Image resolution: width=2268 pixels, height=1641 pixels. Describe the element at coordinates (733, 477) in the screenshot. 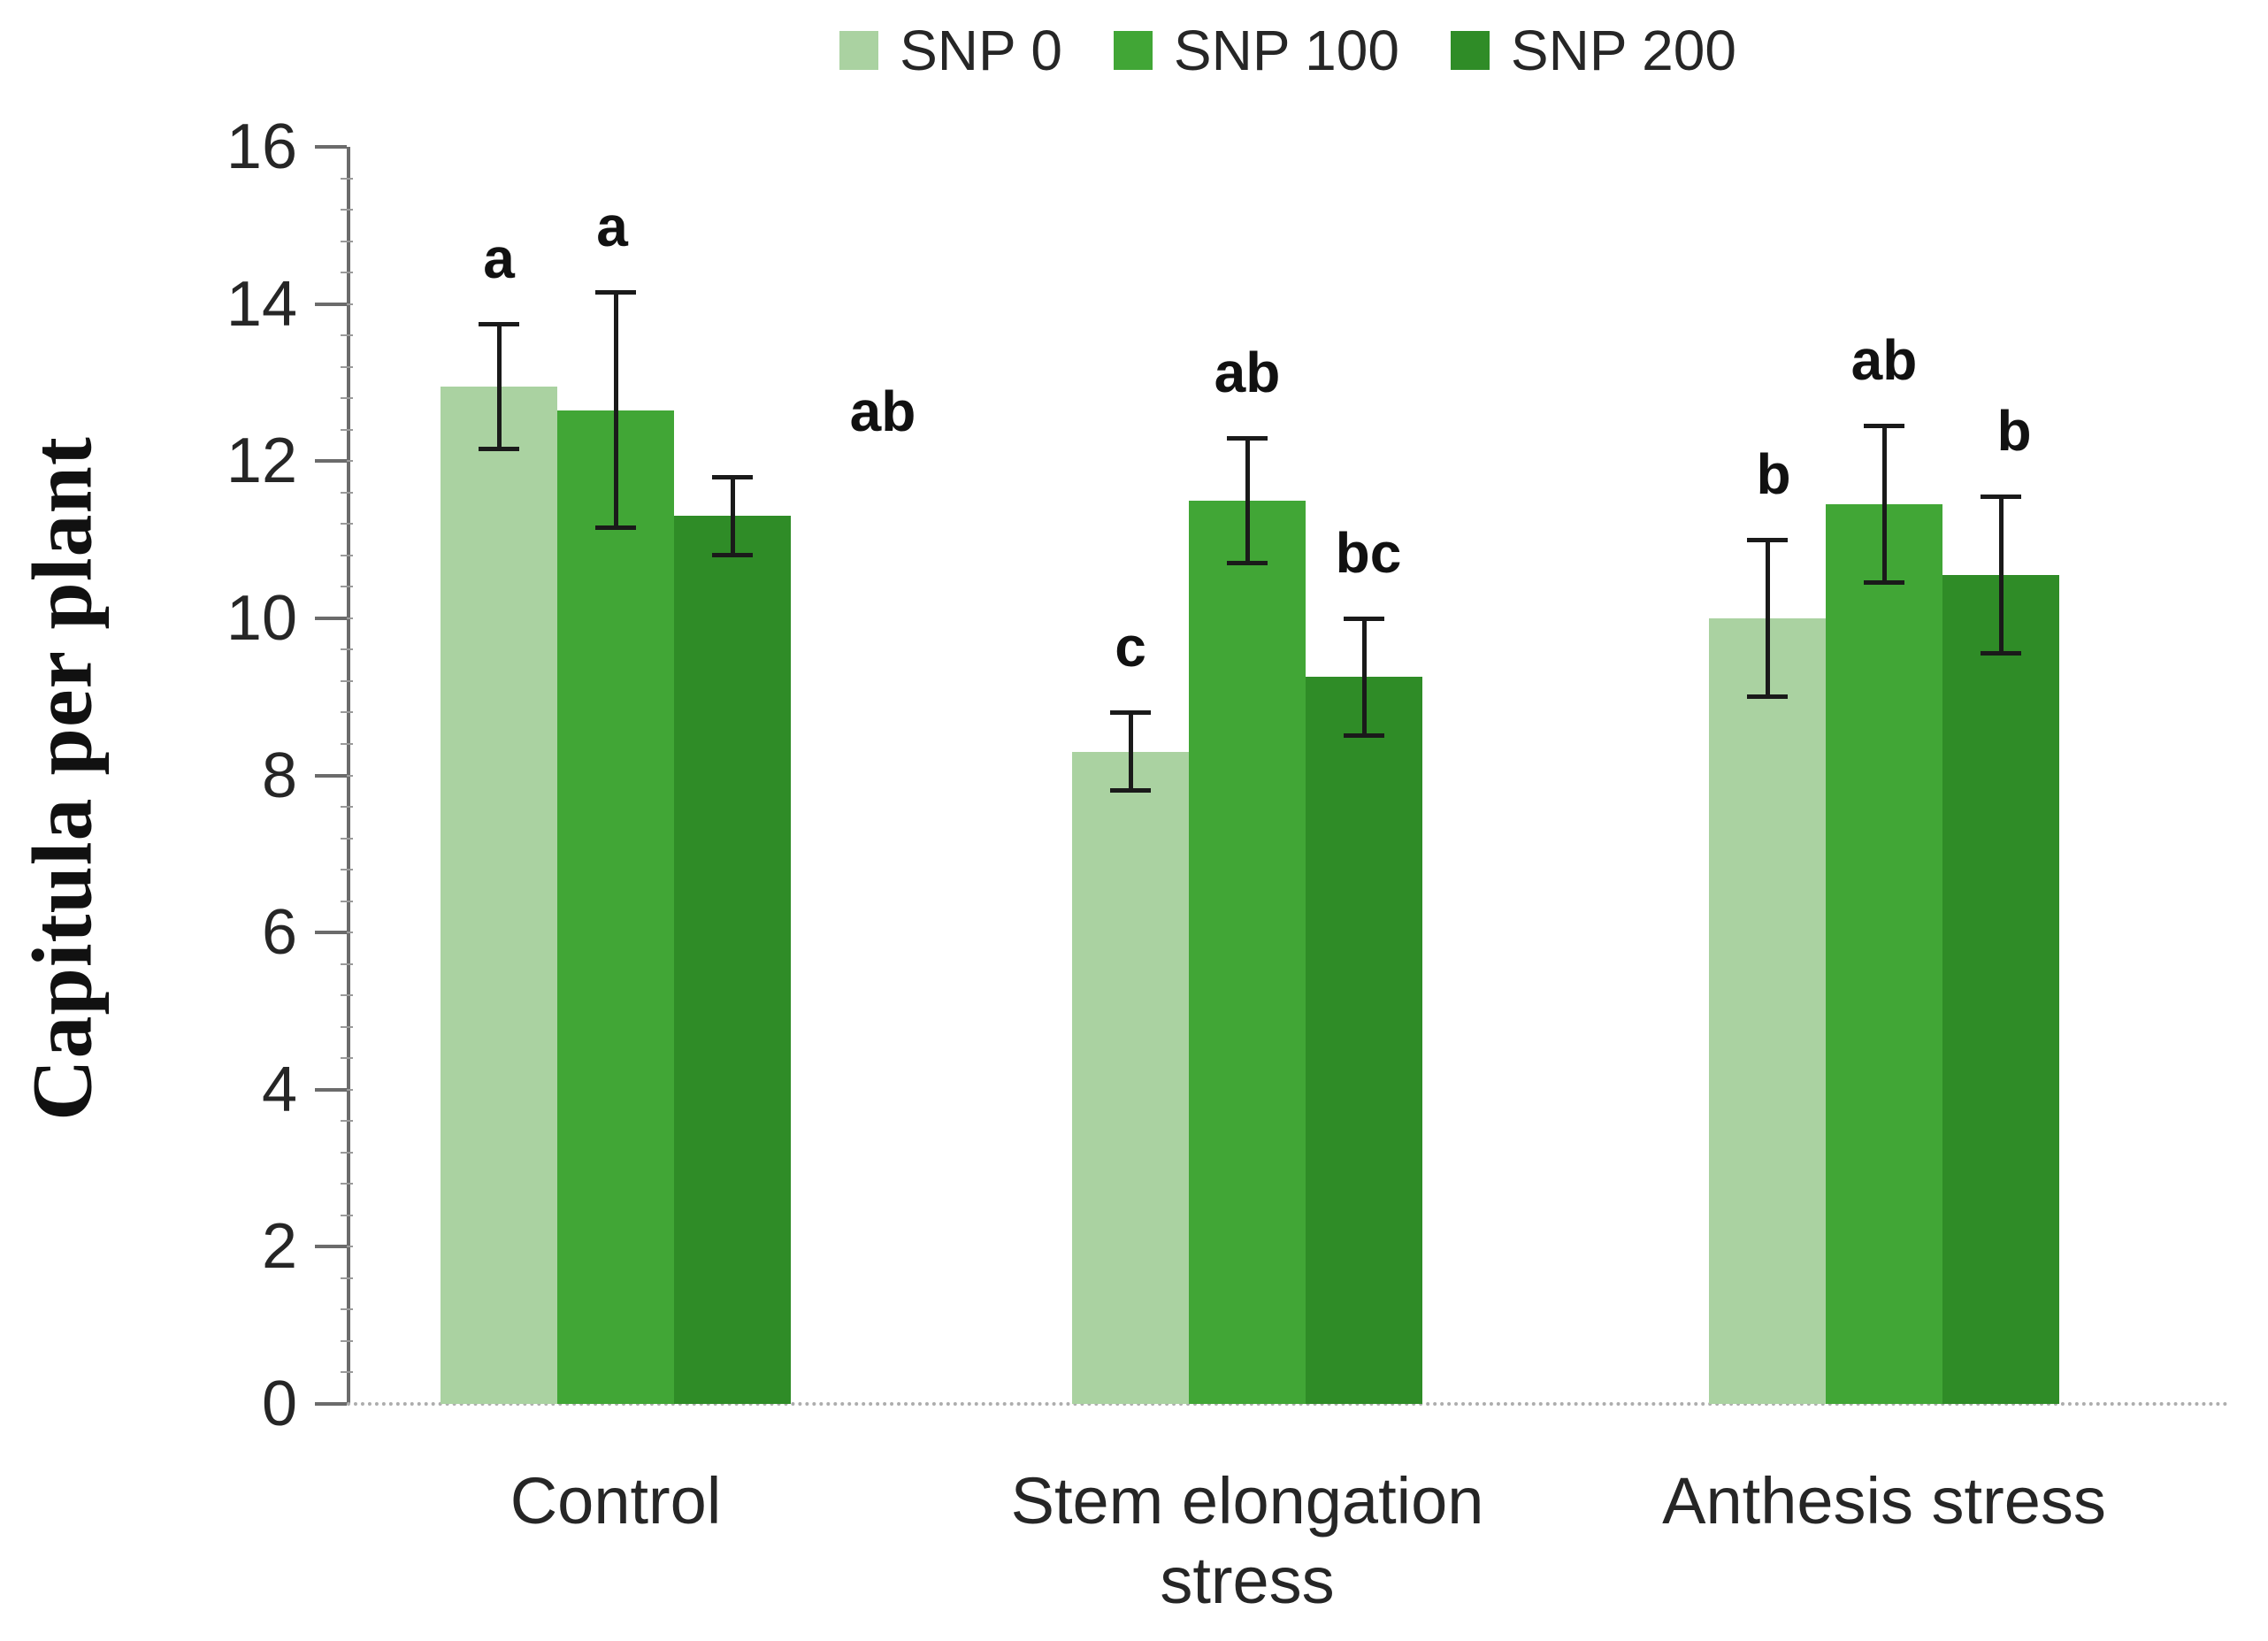

I see `error-cap-top-snp-200-control` at that location.